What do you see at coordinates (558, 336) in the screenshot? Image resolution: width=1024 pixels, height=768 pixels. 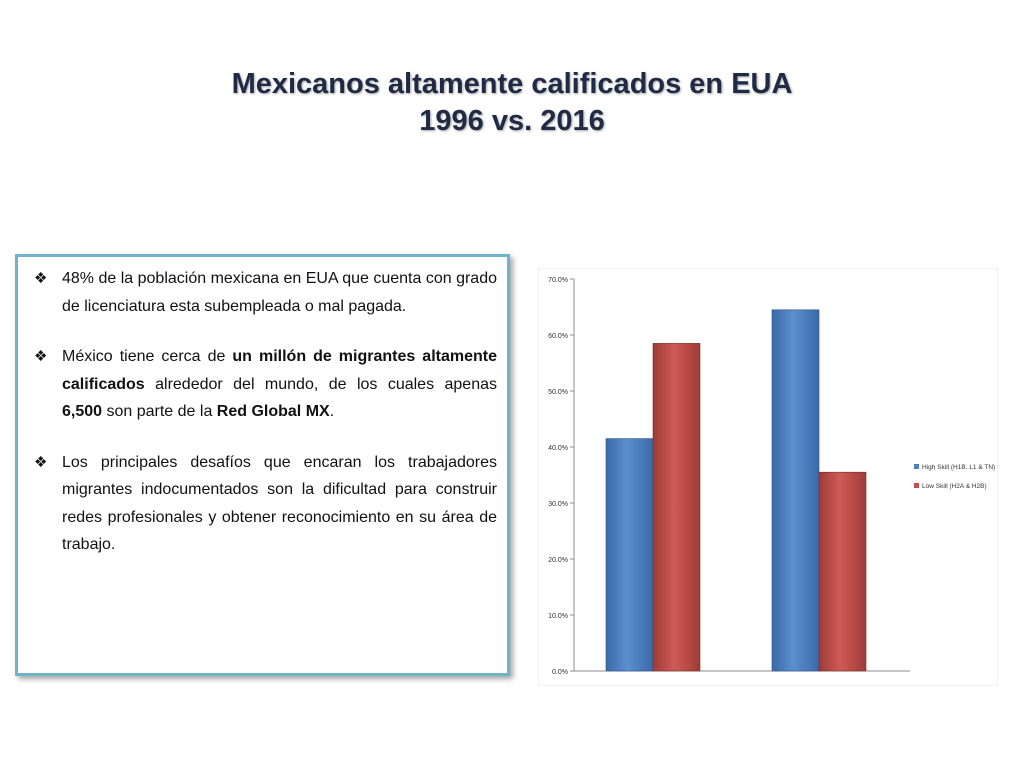 I see `y-tick-label: 60.0%` at bounding box center [558, 336].